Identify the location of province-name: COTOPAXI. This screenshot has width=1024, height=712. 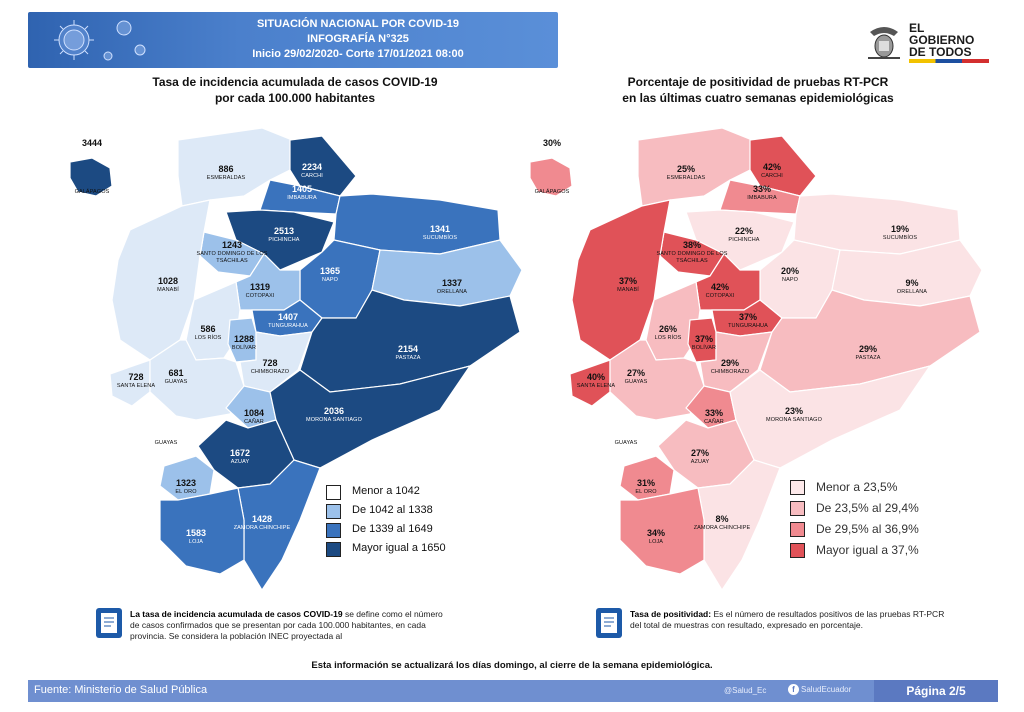
(720, 296).